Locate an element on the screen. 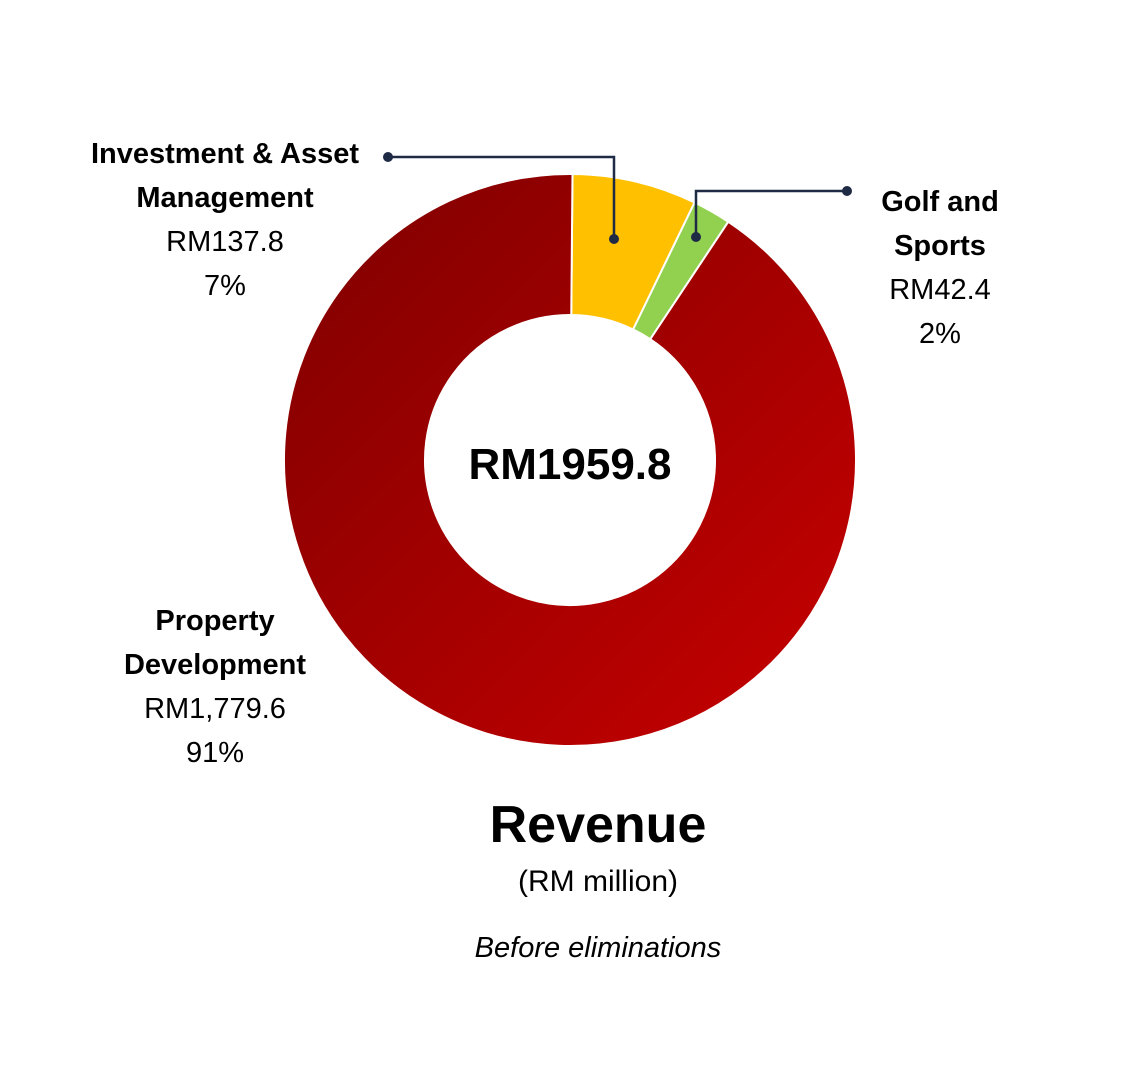 The image size is (1132, 1080). slice-name-golf-line2: Sports is located at coordinates (940, 246).